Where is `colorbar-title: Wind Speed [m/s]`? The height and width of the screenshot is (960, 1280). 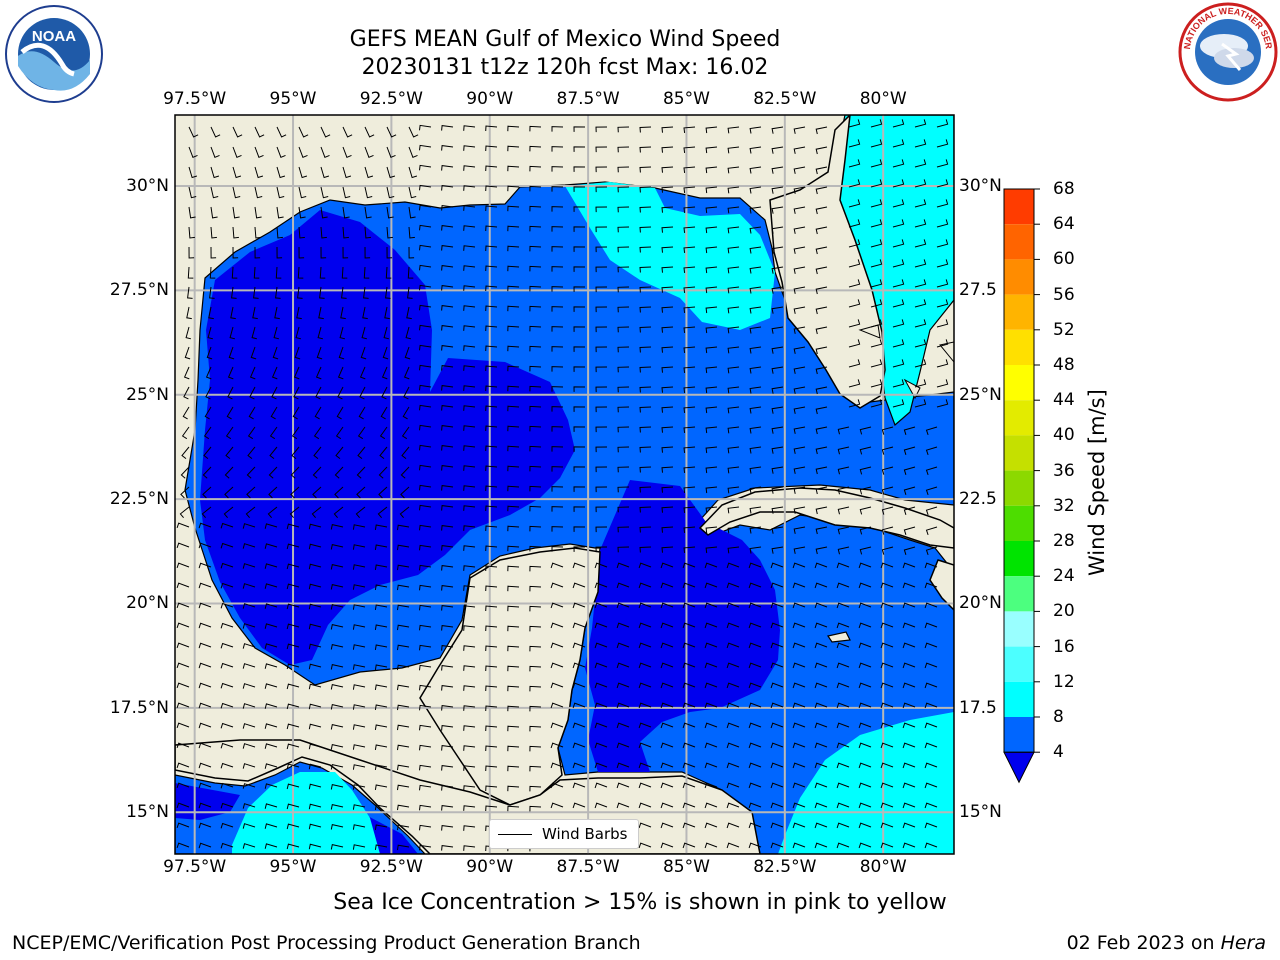 colorbar-title: Wind Speed [m/s] is located at coordinates (1097, 482).